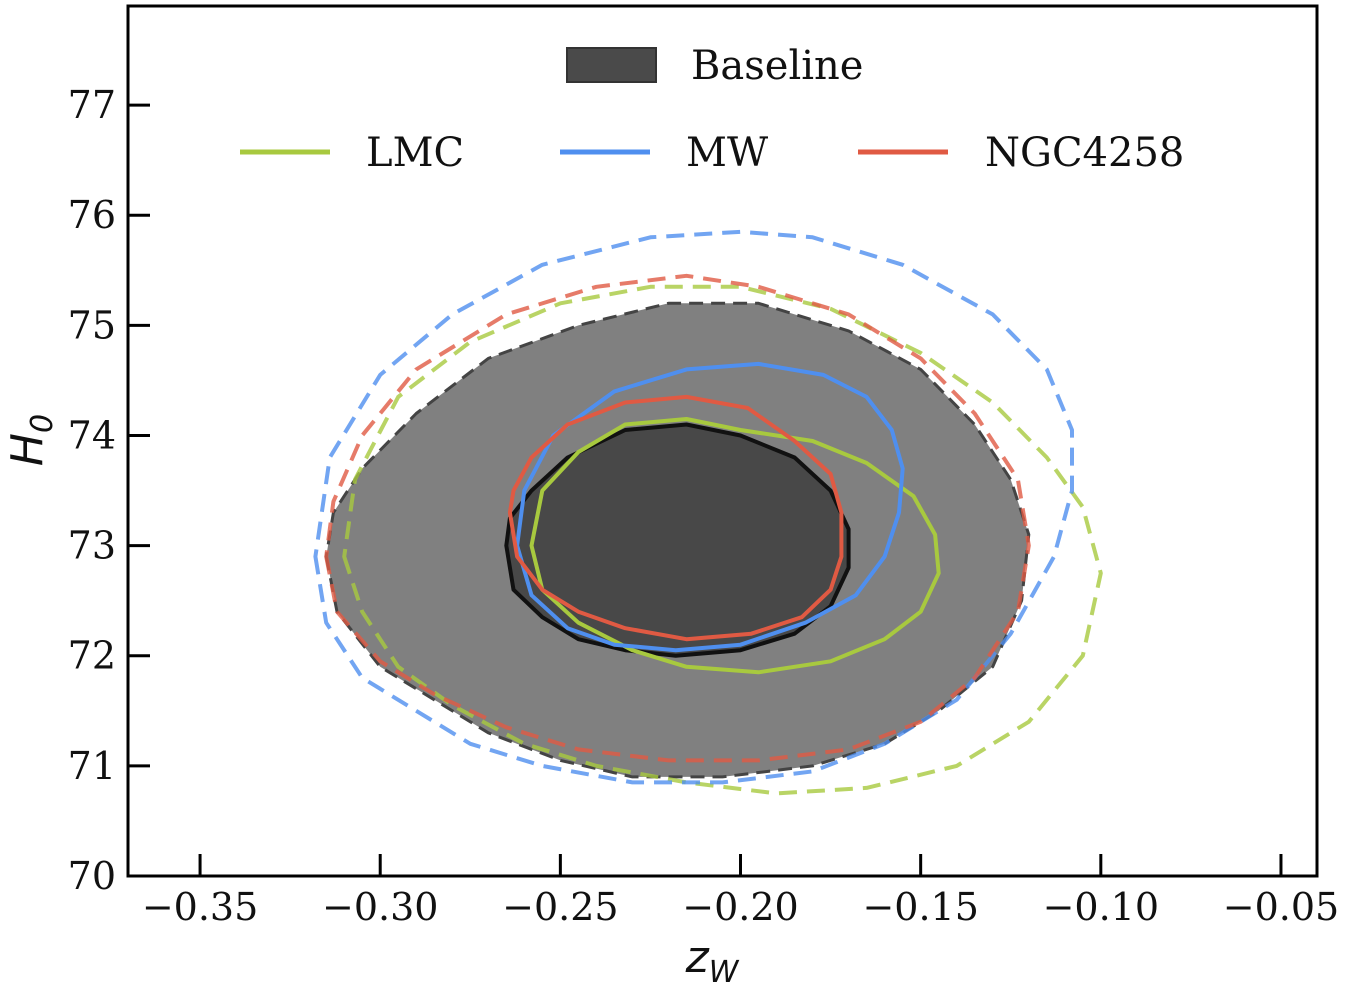 The image size is (1350, 986). I want to click on x-axis-label: zW, so click(712, 959).